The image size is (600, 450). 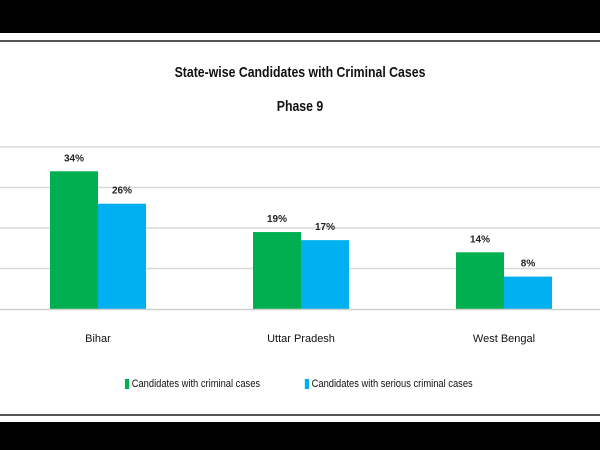 I want to click on data-label: 19%, so click(x=277, y=219).